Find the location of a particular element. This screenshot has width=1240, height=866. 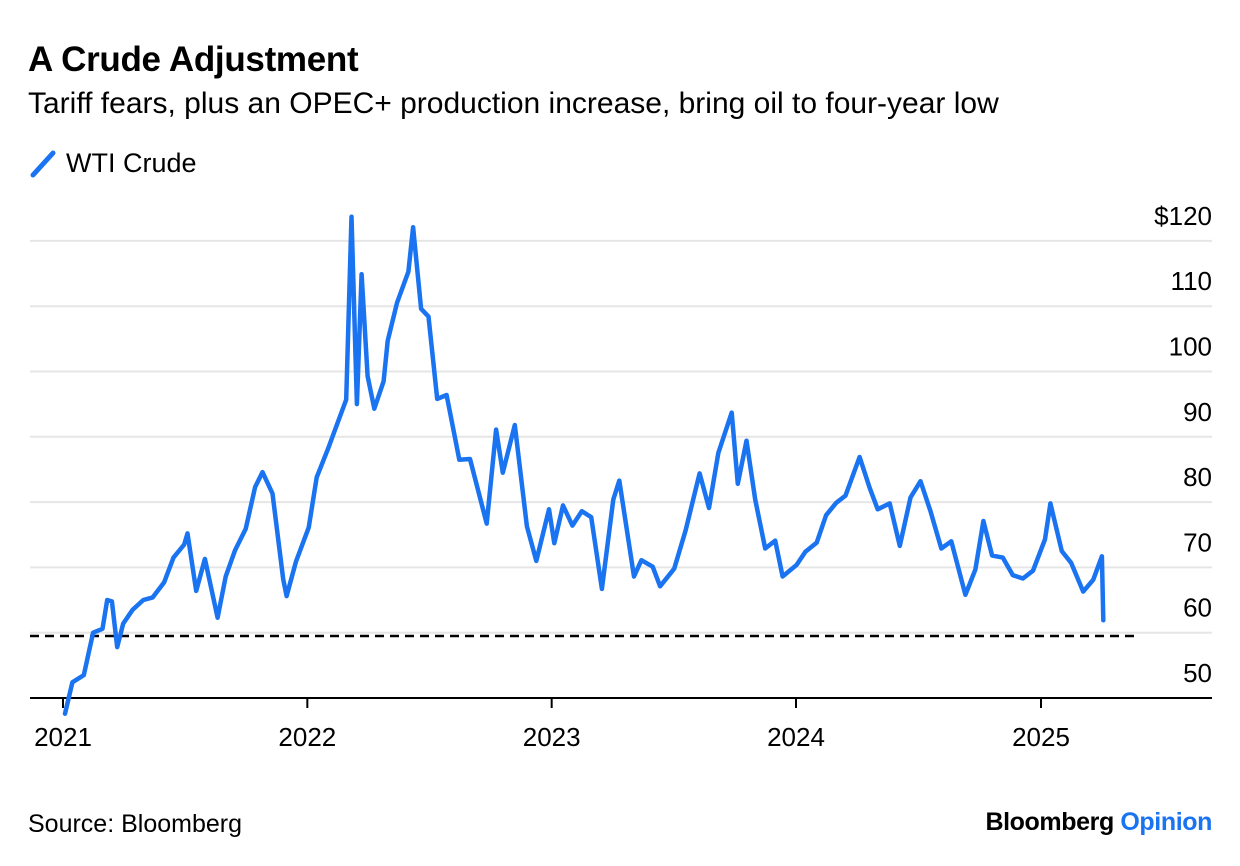

brand-accent: Opinion is located at coordinates (1166, 822).